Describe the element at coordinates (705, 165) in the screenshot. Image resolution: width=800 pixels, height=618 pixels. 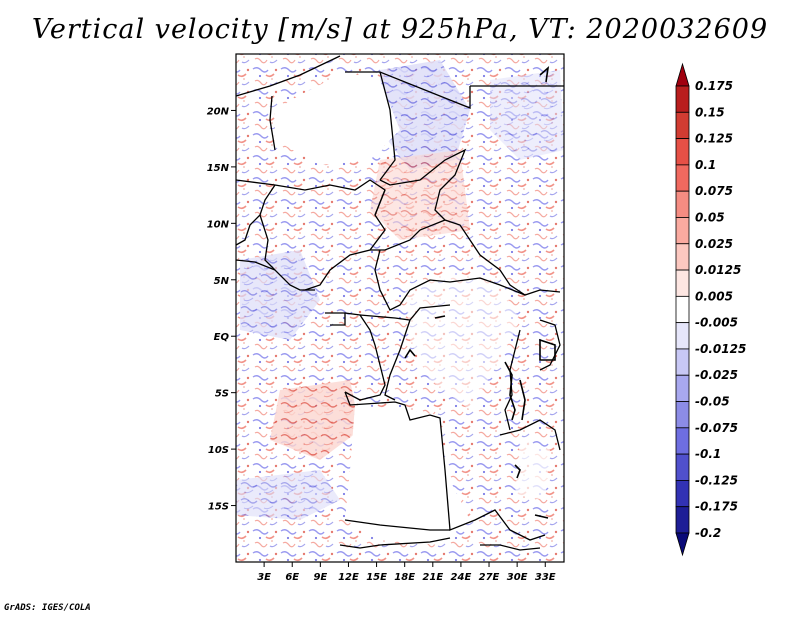
I see `colorbar-label: 0.1` at that location.